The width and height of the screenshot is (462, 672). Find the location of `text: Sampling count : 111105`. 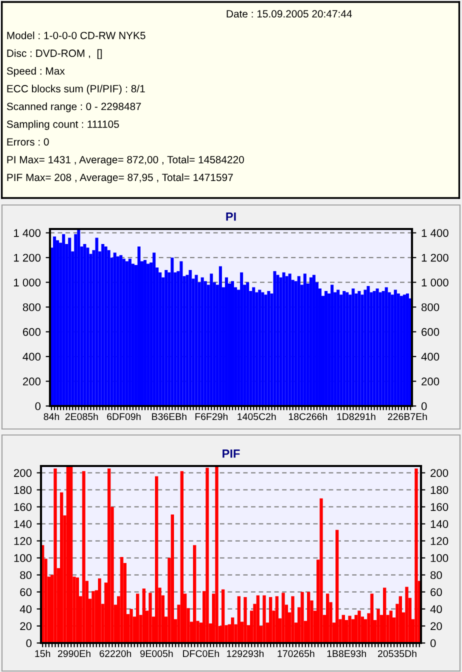

text: Sampling count : 111105 is located at coordinates (62, 125).